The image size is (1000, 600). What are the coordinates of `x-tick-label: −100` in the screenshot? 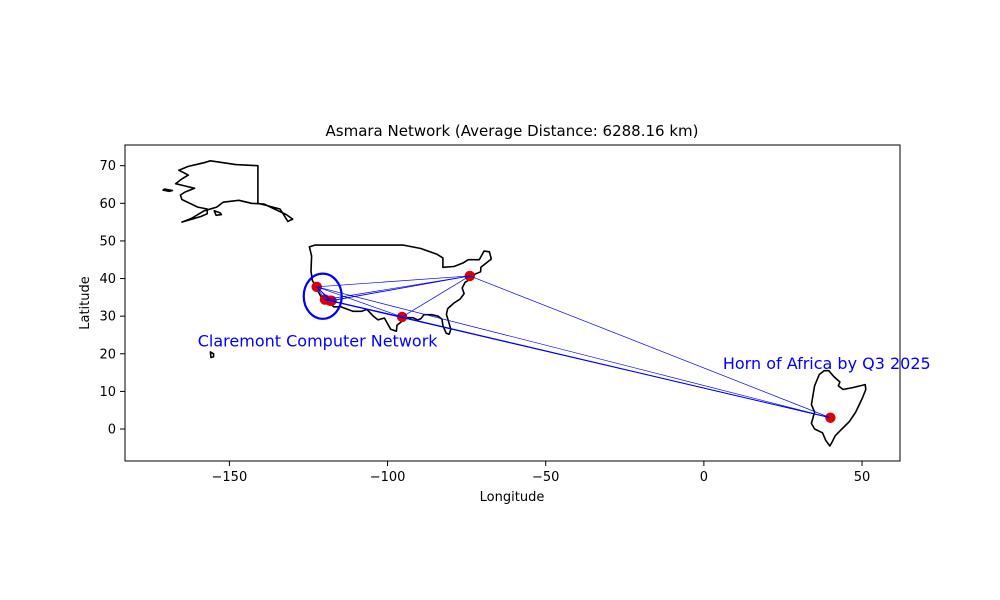 It's located at (388, 477).